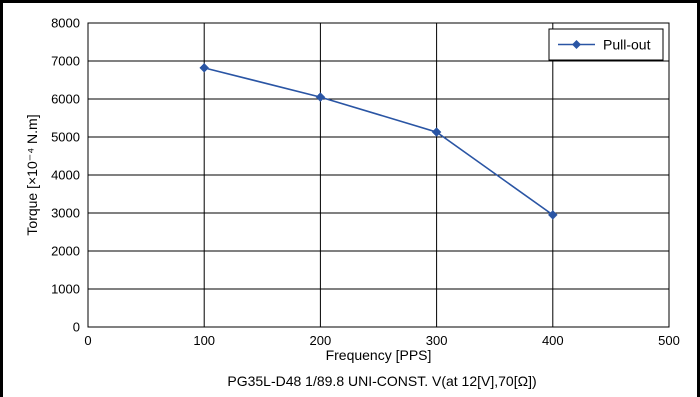  Describe the element at coordinates (65, 251) in the screenshot. I see `y-tick-label: 2000` at that location.